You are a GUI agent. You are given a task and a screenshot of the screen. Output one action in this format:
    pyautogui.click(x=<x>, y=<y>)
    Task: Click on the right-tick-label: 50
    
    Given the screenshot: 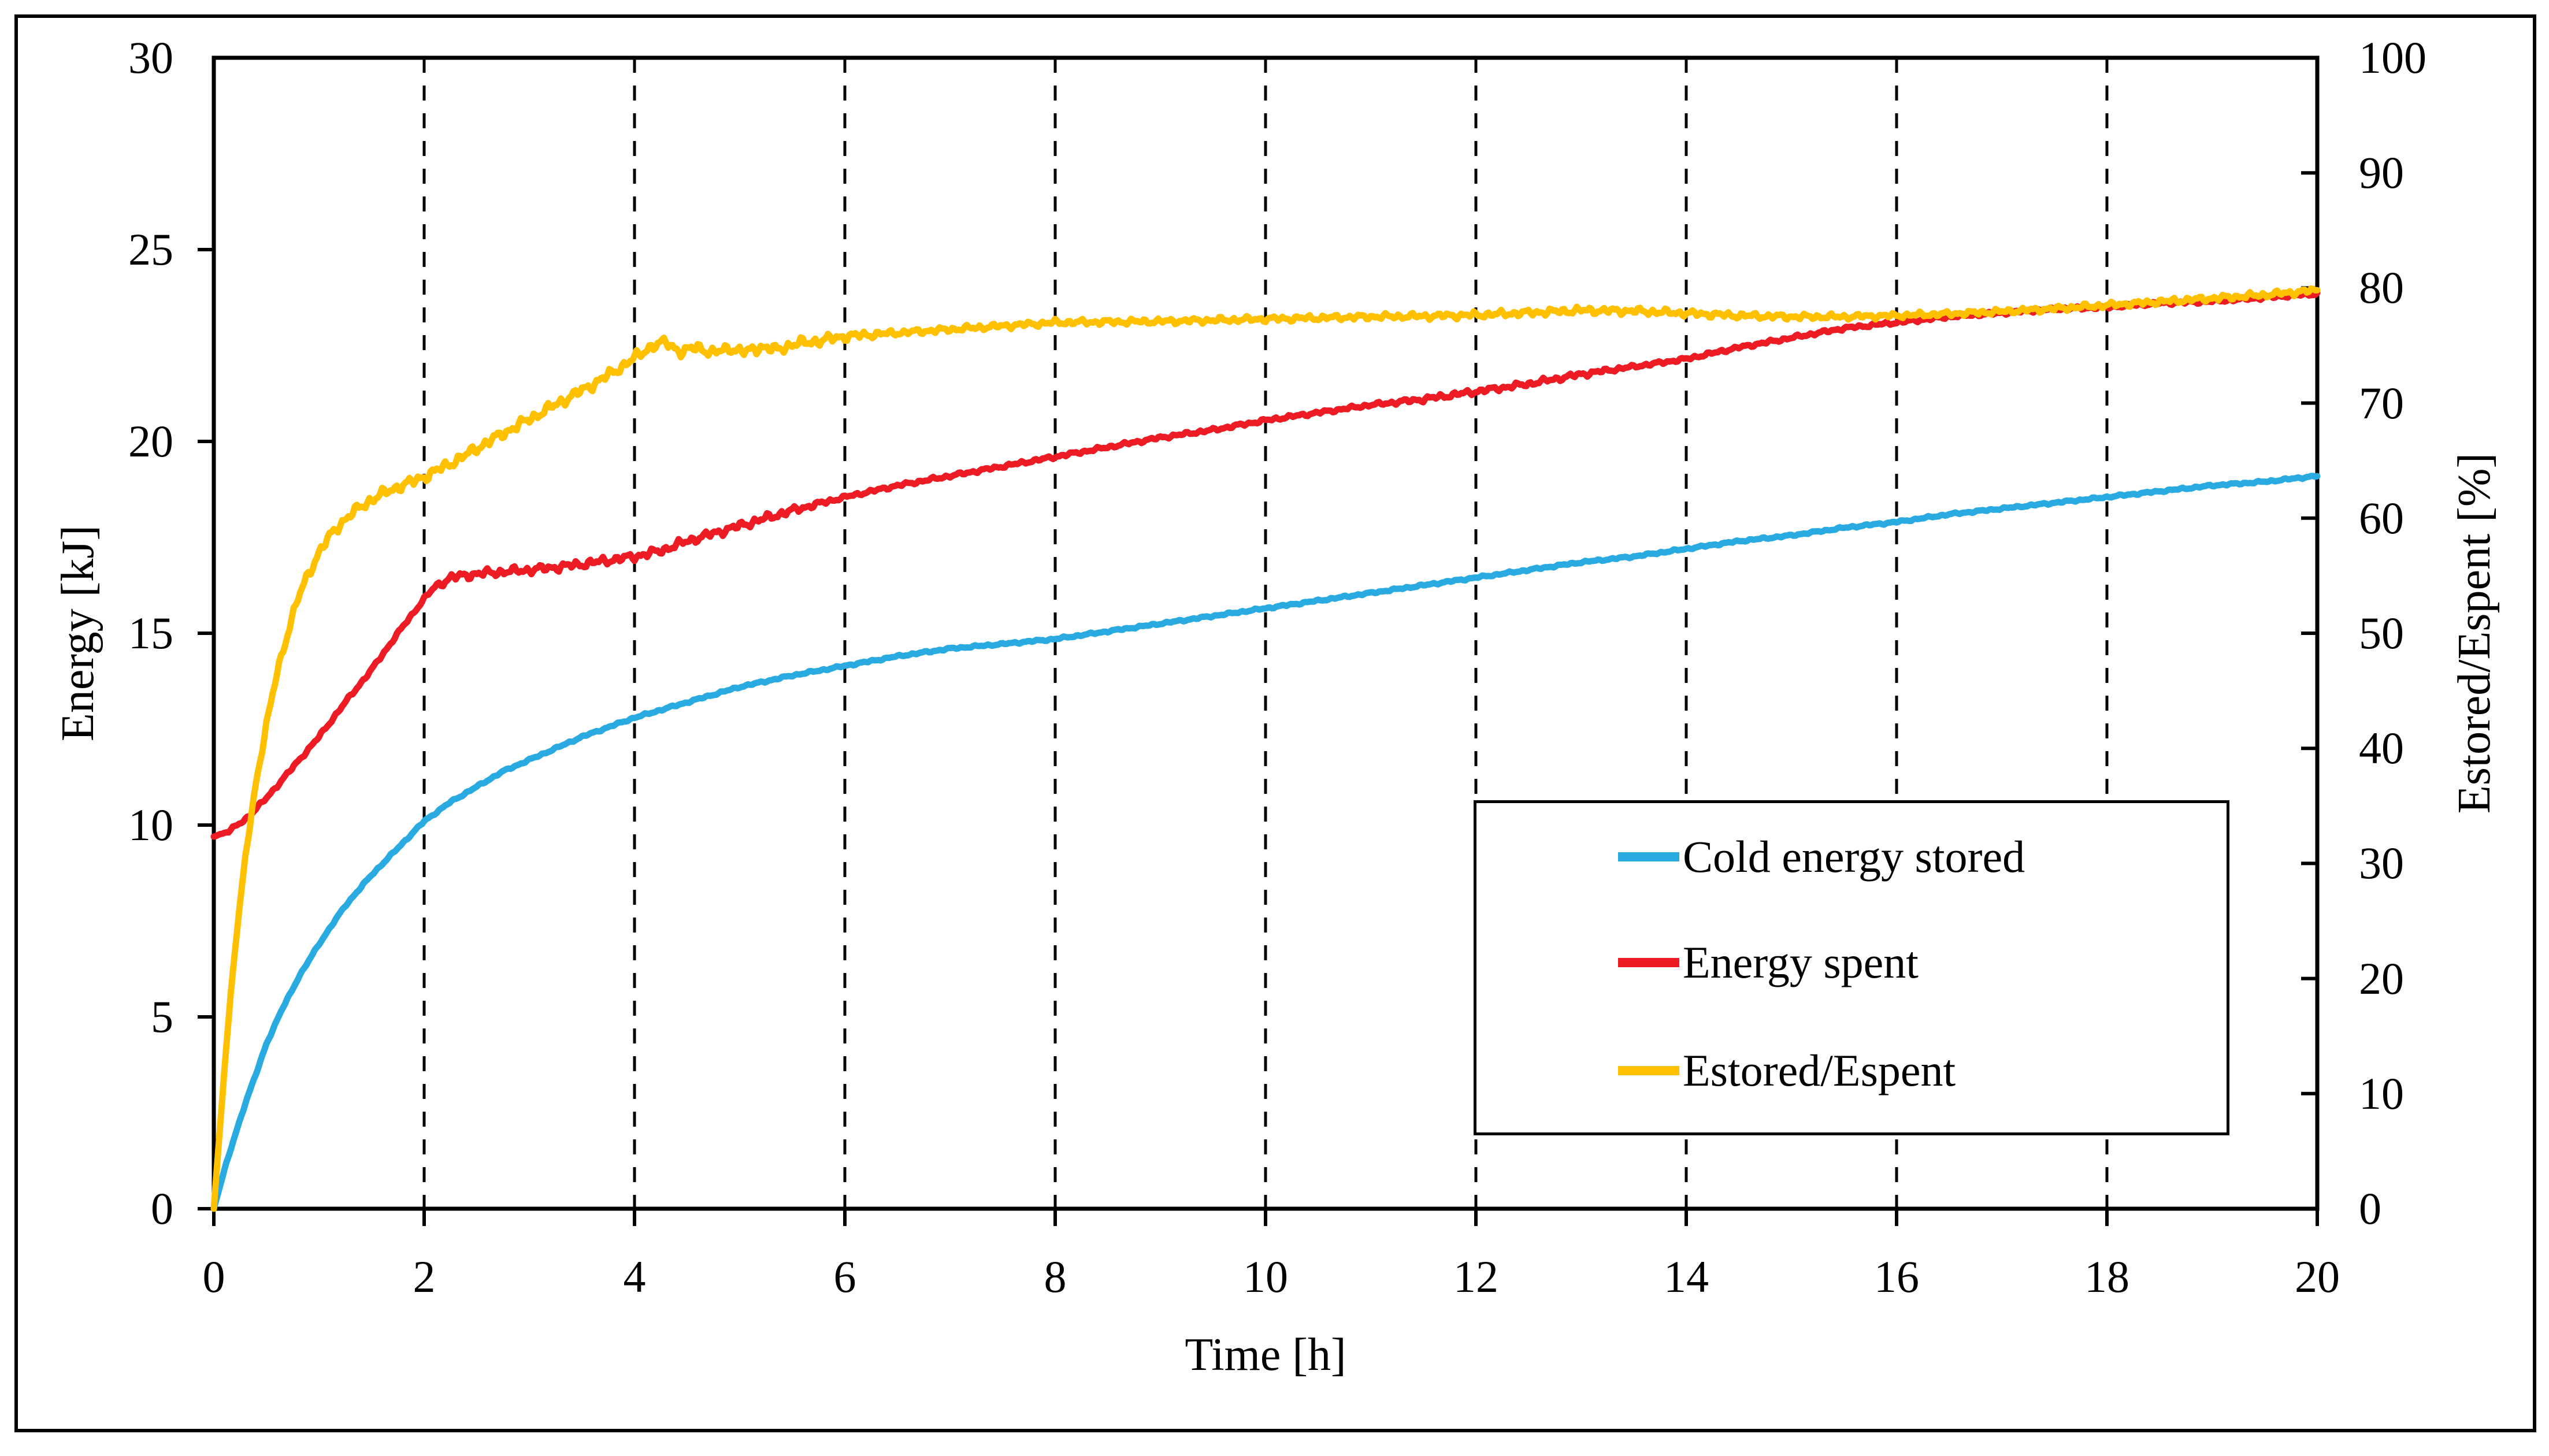 What is the action you would take?
    pyautogui.click(x=2381, y=633)
    